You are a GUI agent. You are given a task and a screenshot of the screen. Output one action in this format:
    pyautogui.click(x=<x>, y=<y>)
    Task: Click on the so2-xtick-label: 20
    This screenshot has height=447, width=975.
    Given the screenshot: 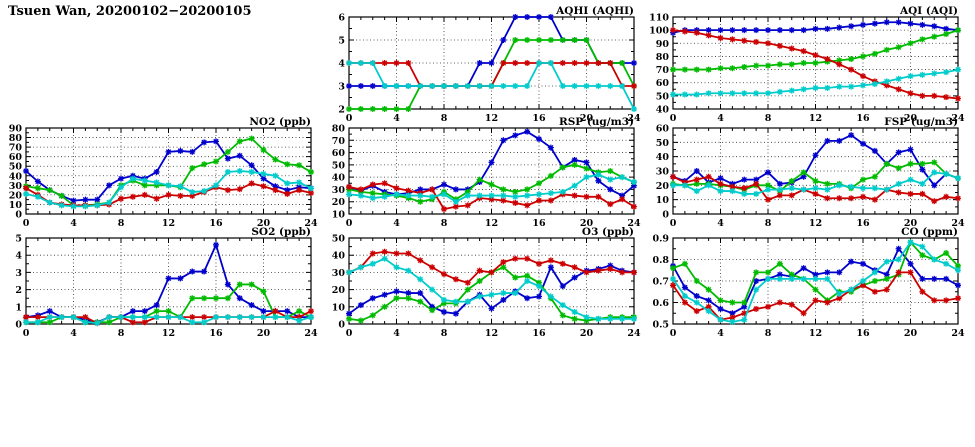 What is the action you would take?
    pyautogui.click(x=264, y=333)
    